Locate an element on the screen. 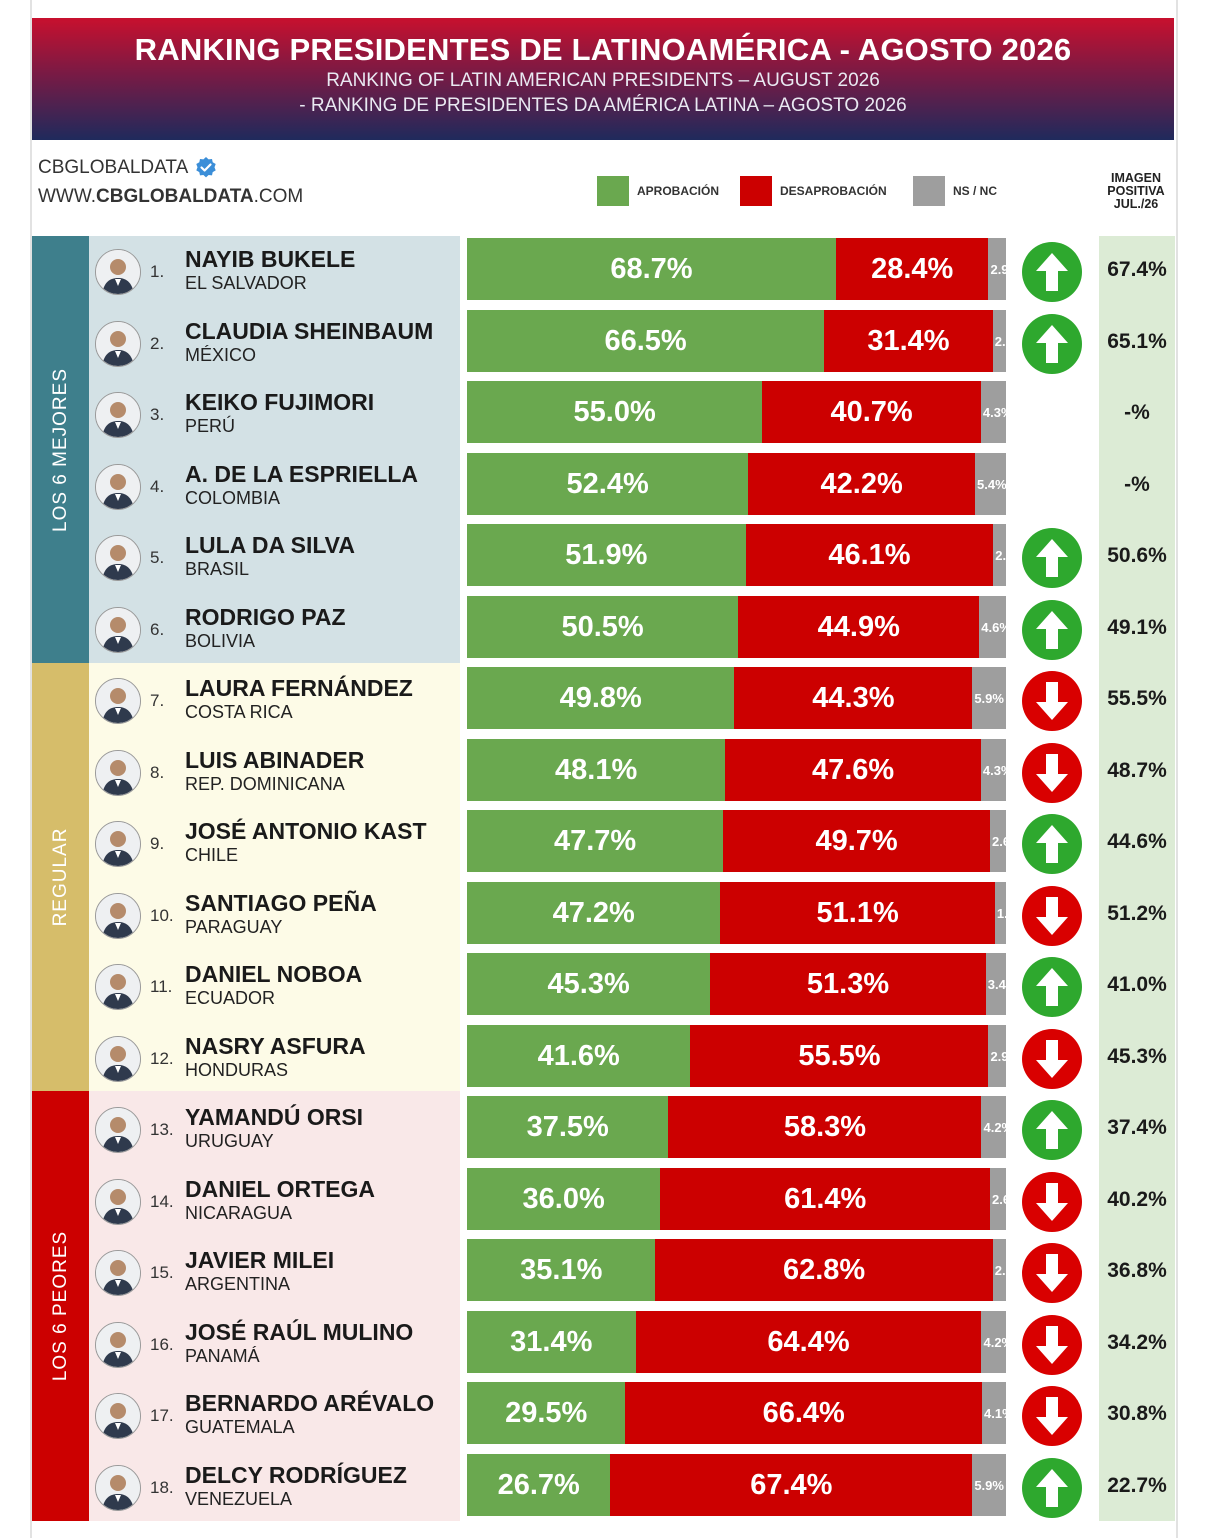  country-name: MÉXICO is located at coordinates (221, 355).